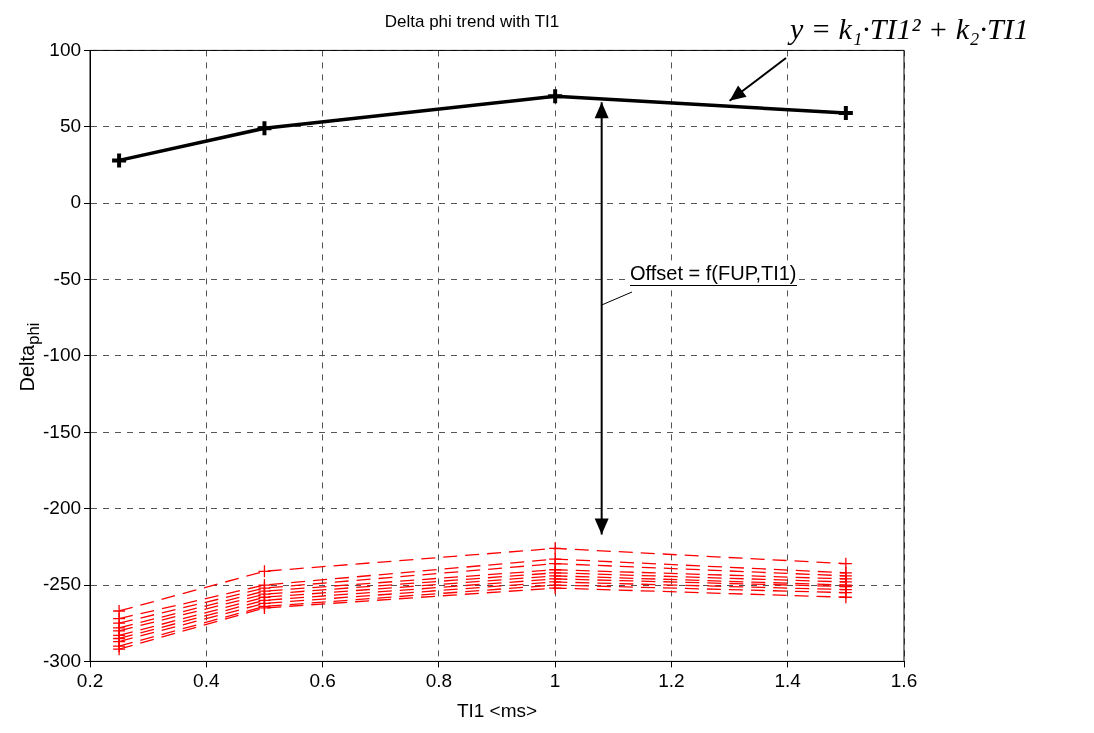 The height and width of the screenshot is (733, 1094). What do you see at coordinates (472, 21) in the screenshot?
I see `chart-title: Delta phi trend with TI1` at bounding box center [472, 21].